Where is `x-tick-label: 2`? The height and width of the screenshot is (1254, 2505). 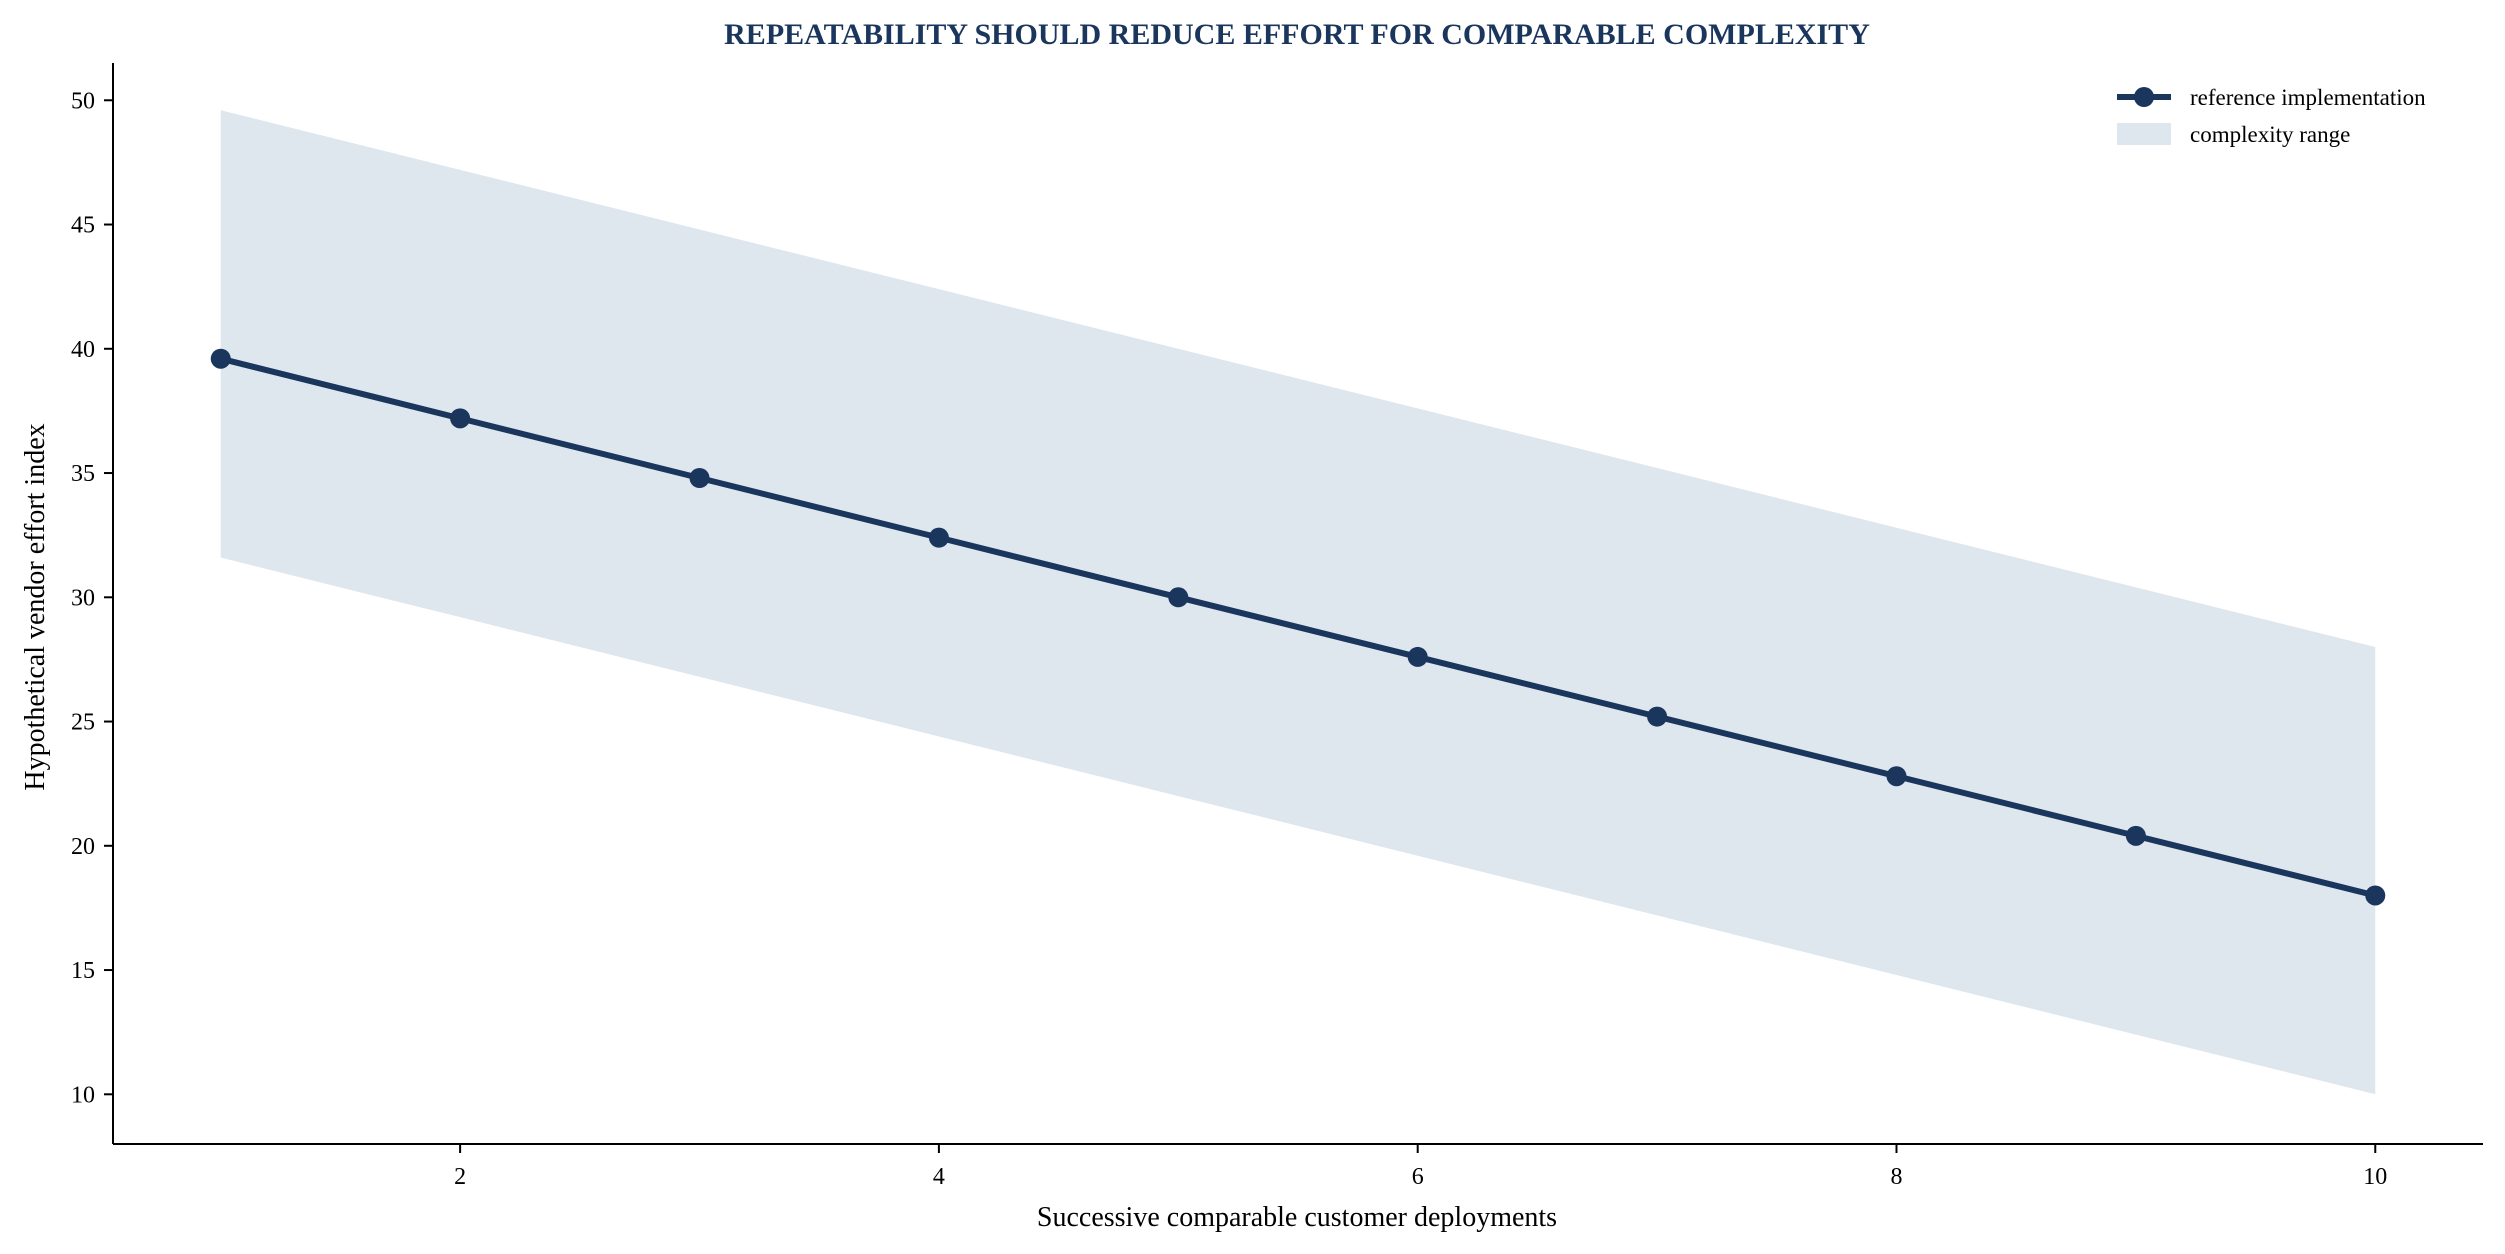 x-tick-label: 2 is located at coordinates (460, 1177).